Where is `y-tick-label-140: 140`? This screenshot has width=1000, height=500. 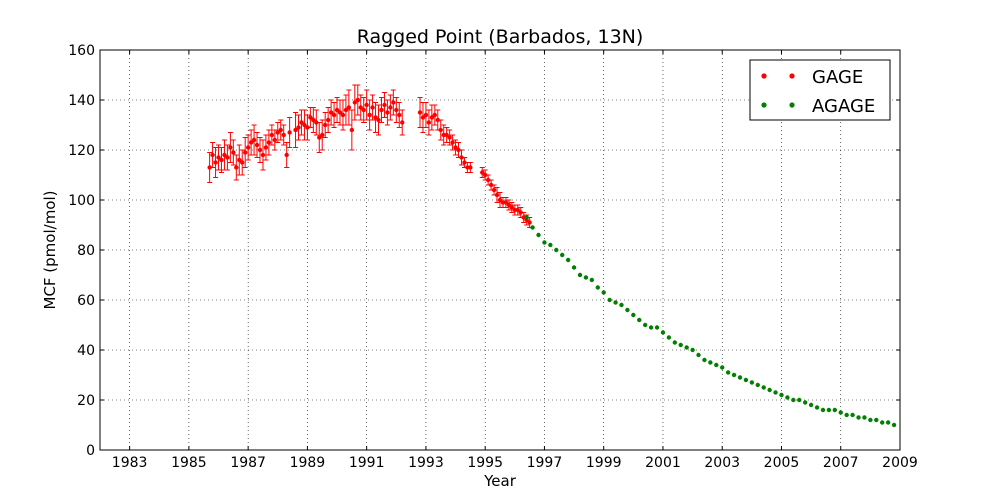
y-tick-label-140: 140 is located at coordinates (81, 101).